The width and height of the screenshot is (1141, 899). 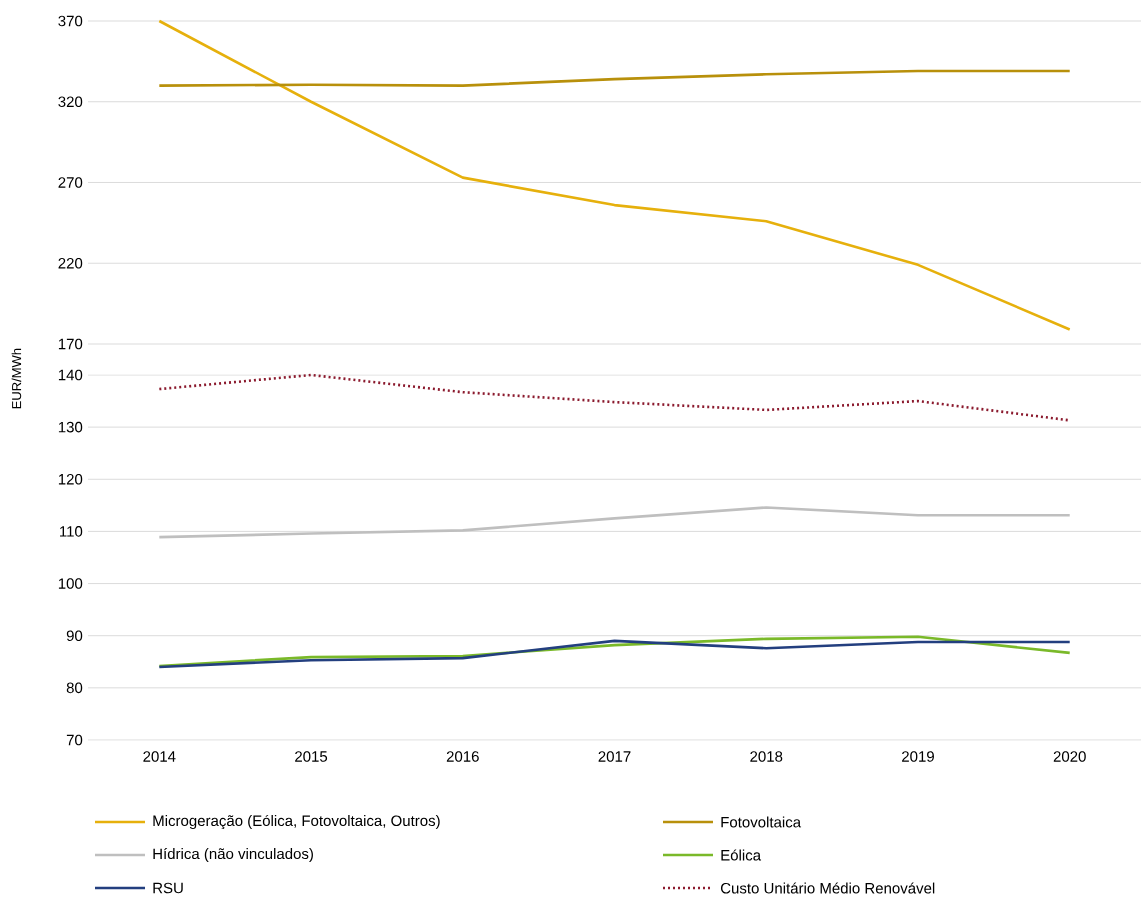 I want to click on x-tick-label: 2019, so click(x=918, y=756).